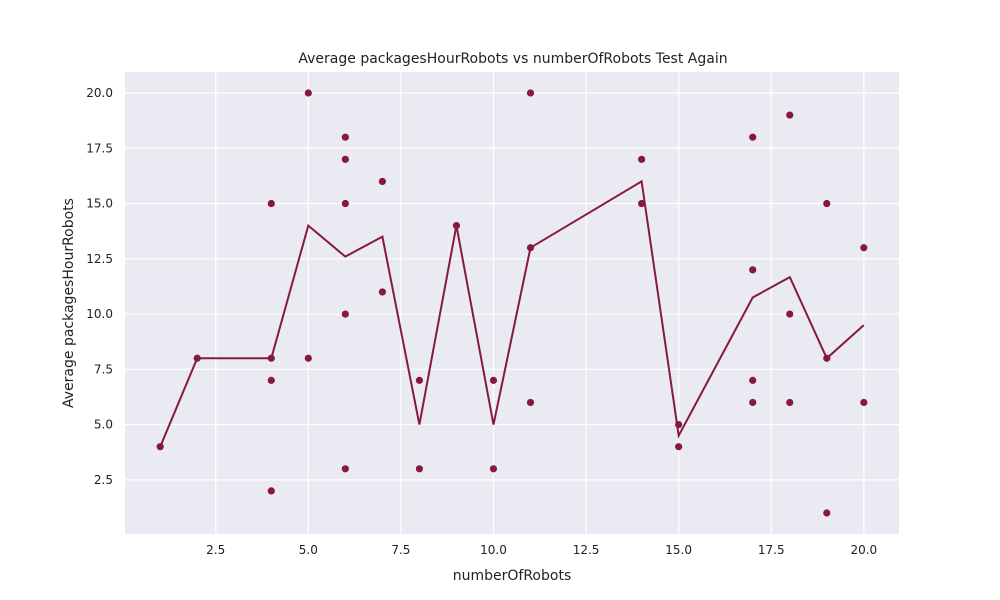 The image size is (1000, 600). I want to click on x-axis-label: numberOfRobots, so click(512, 576).